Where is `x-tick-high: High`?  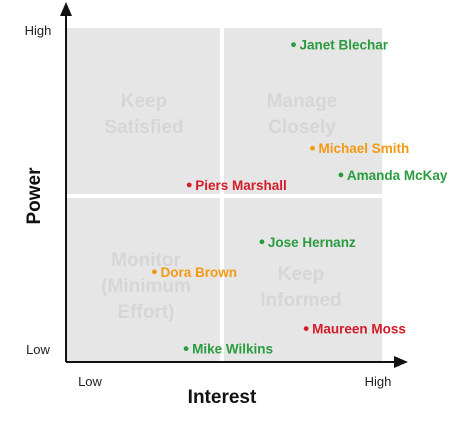 x-tick-high: High is located at coordinates (378, 381).